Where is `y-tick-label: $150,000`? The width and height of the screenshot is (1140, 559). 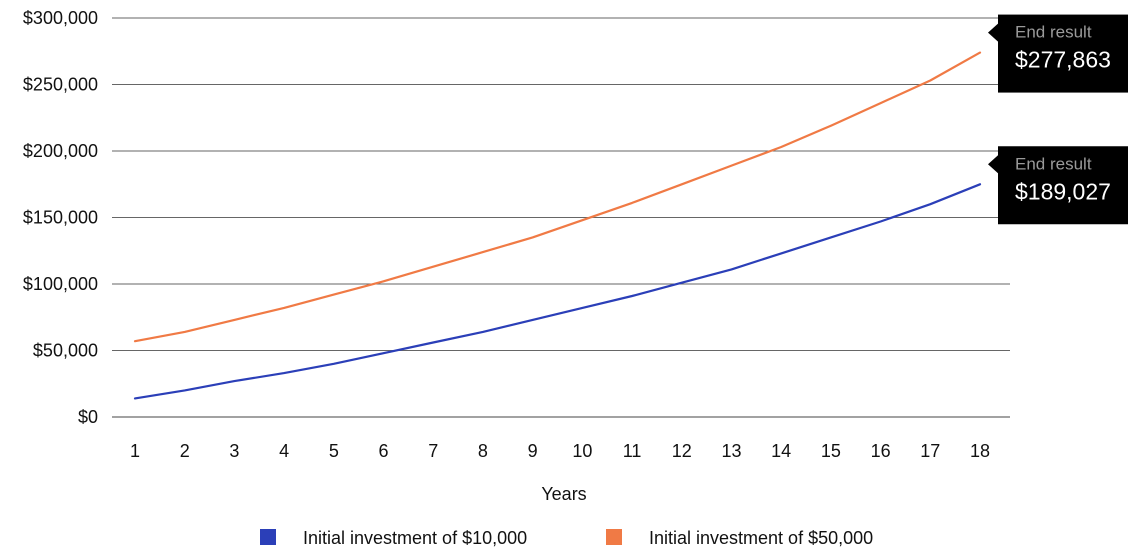 y-tick-label: $150,000 is located at coordinates (60, 218).